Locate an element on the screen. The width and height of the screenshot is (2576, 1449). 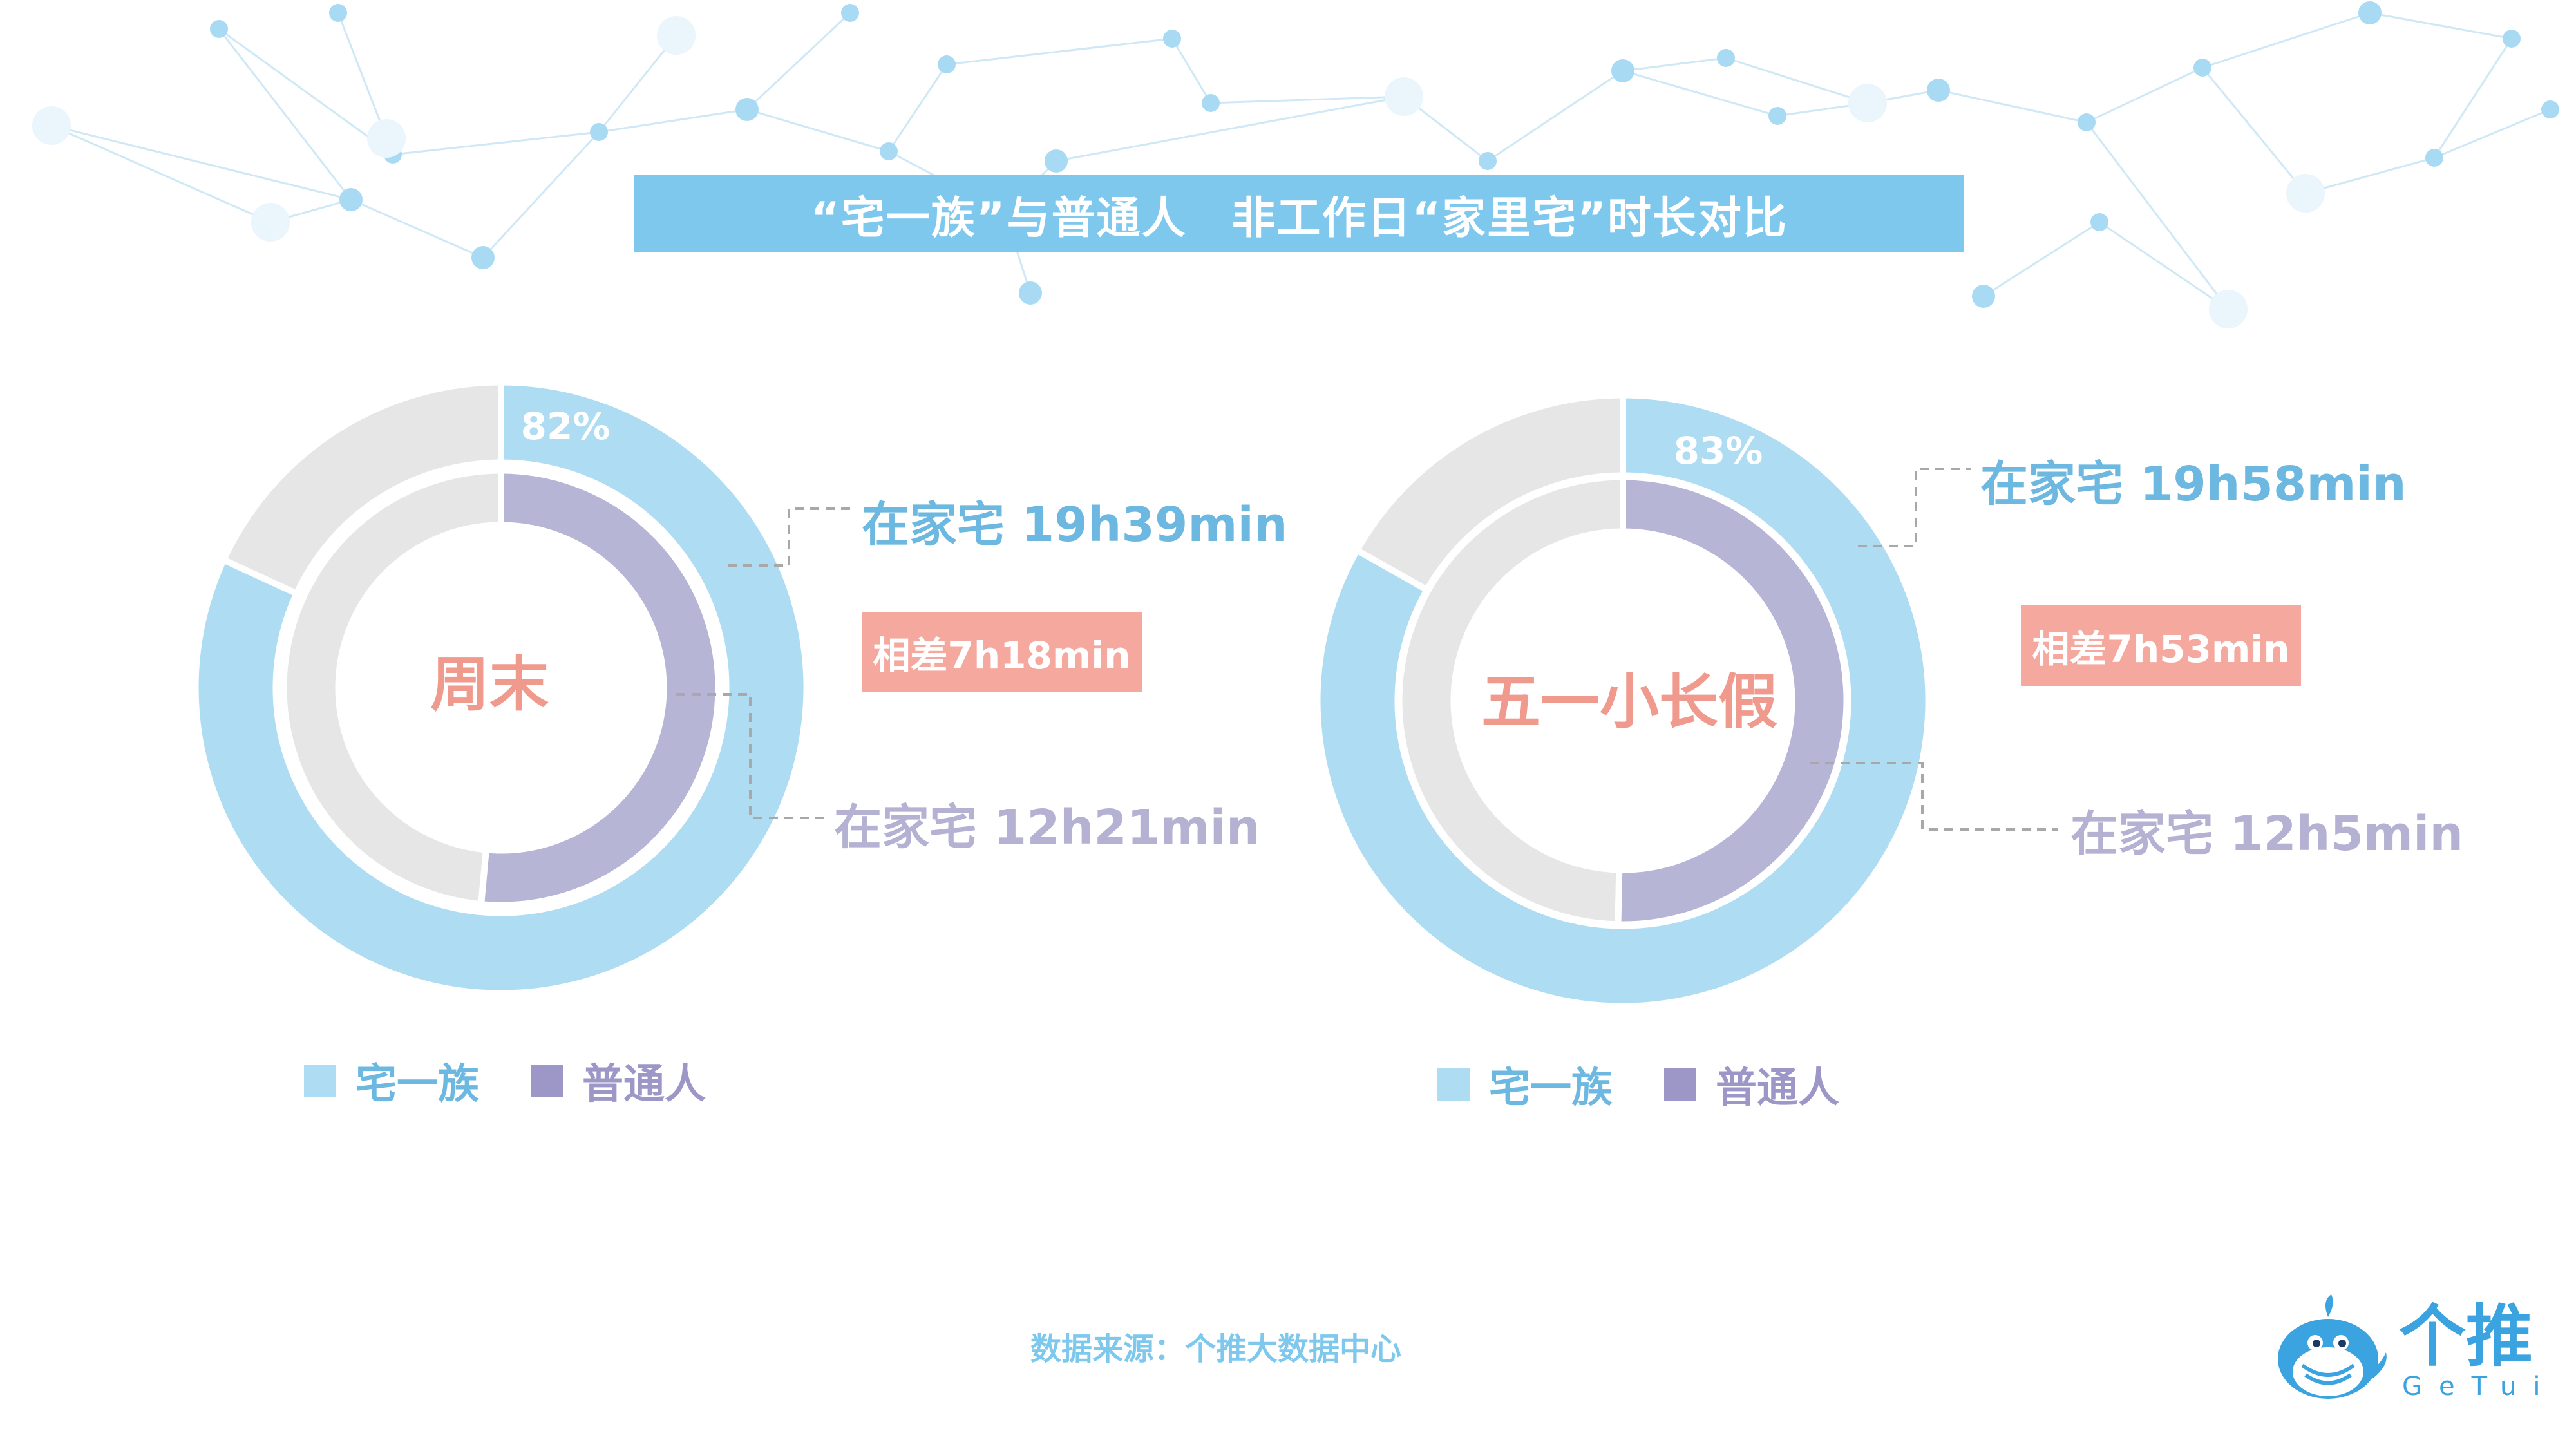
difference-badge: 相差7h53min is located at coordinates (2161, 645).